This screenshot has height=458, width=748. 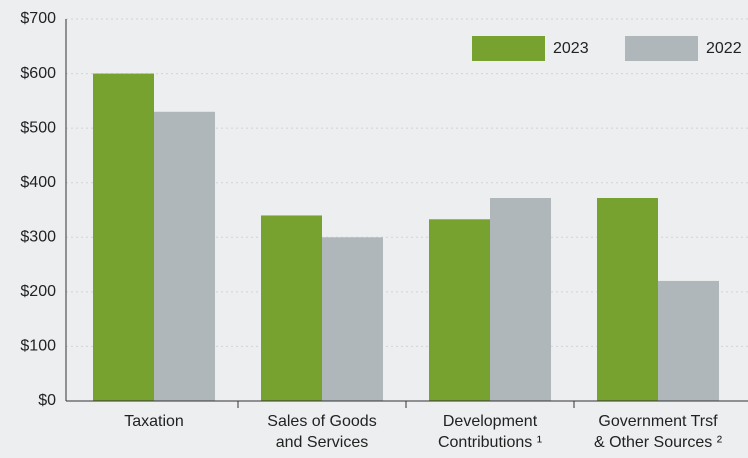 I want to click on x-tick-label: Taxation, so click(x=154, y=421).